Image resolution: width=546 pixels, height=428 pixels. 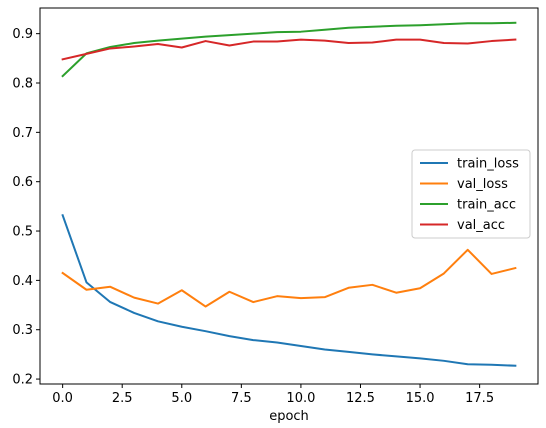 I want to click on y-tick-label: 0.8, so click(x=22, y=84).